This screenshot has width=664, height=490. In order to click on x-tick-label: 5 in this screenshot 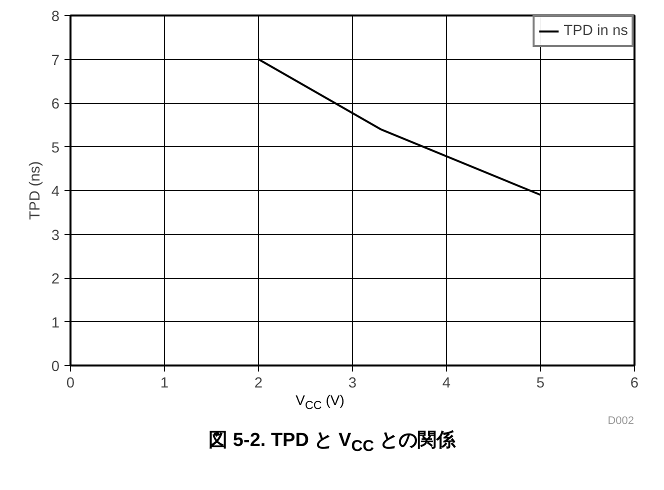, I will do `click(540, 384)`.